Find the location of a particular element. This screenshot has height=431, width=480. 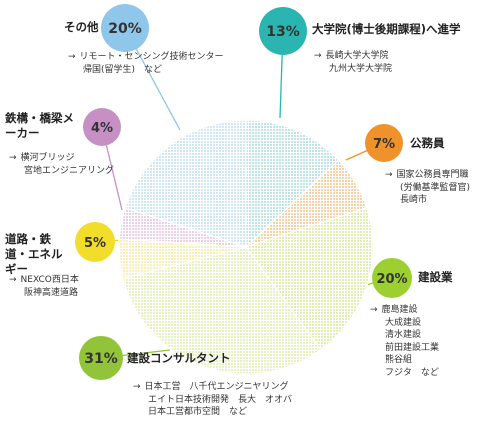

percent-label: 4% is located at coordinates (102, 128).